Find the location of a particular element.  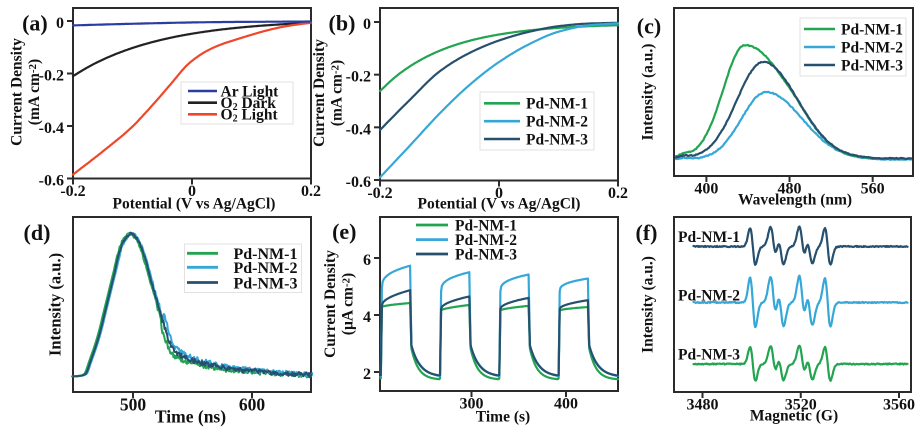

svg-text: Magnetic (G) is located at coordinates (794, 416).